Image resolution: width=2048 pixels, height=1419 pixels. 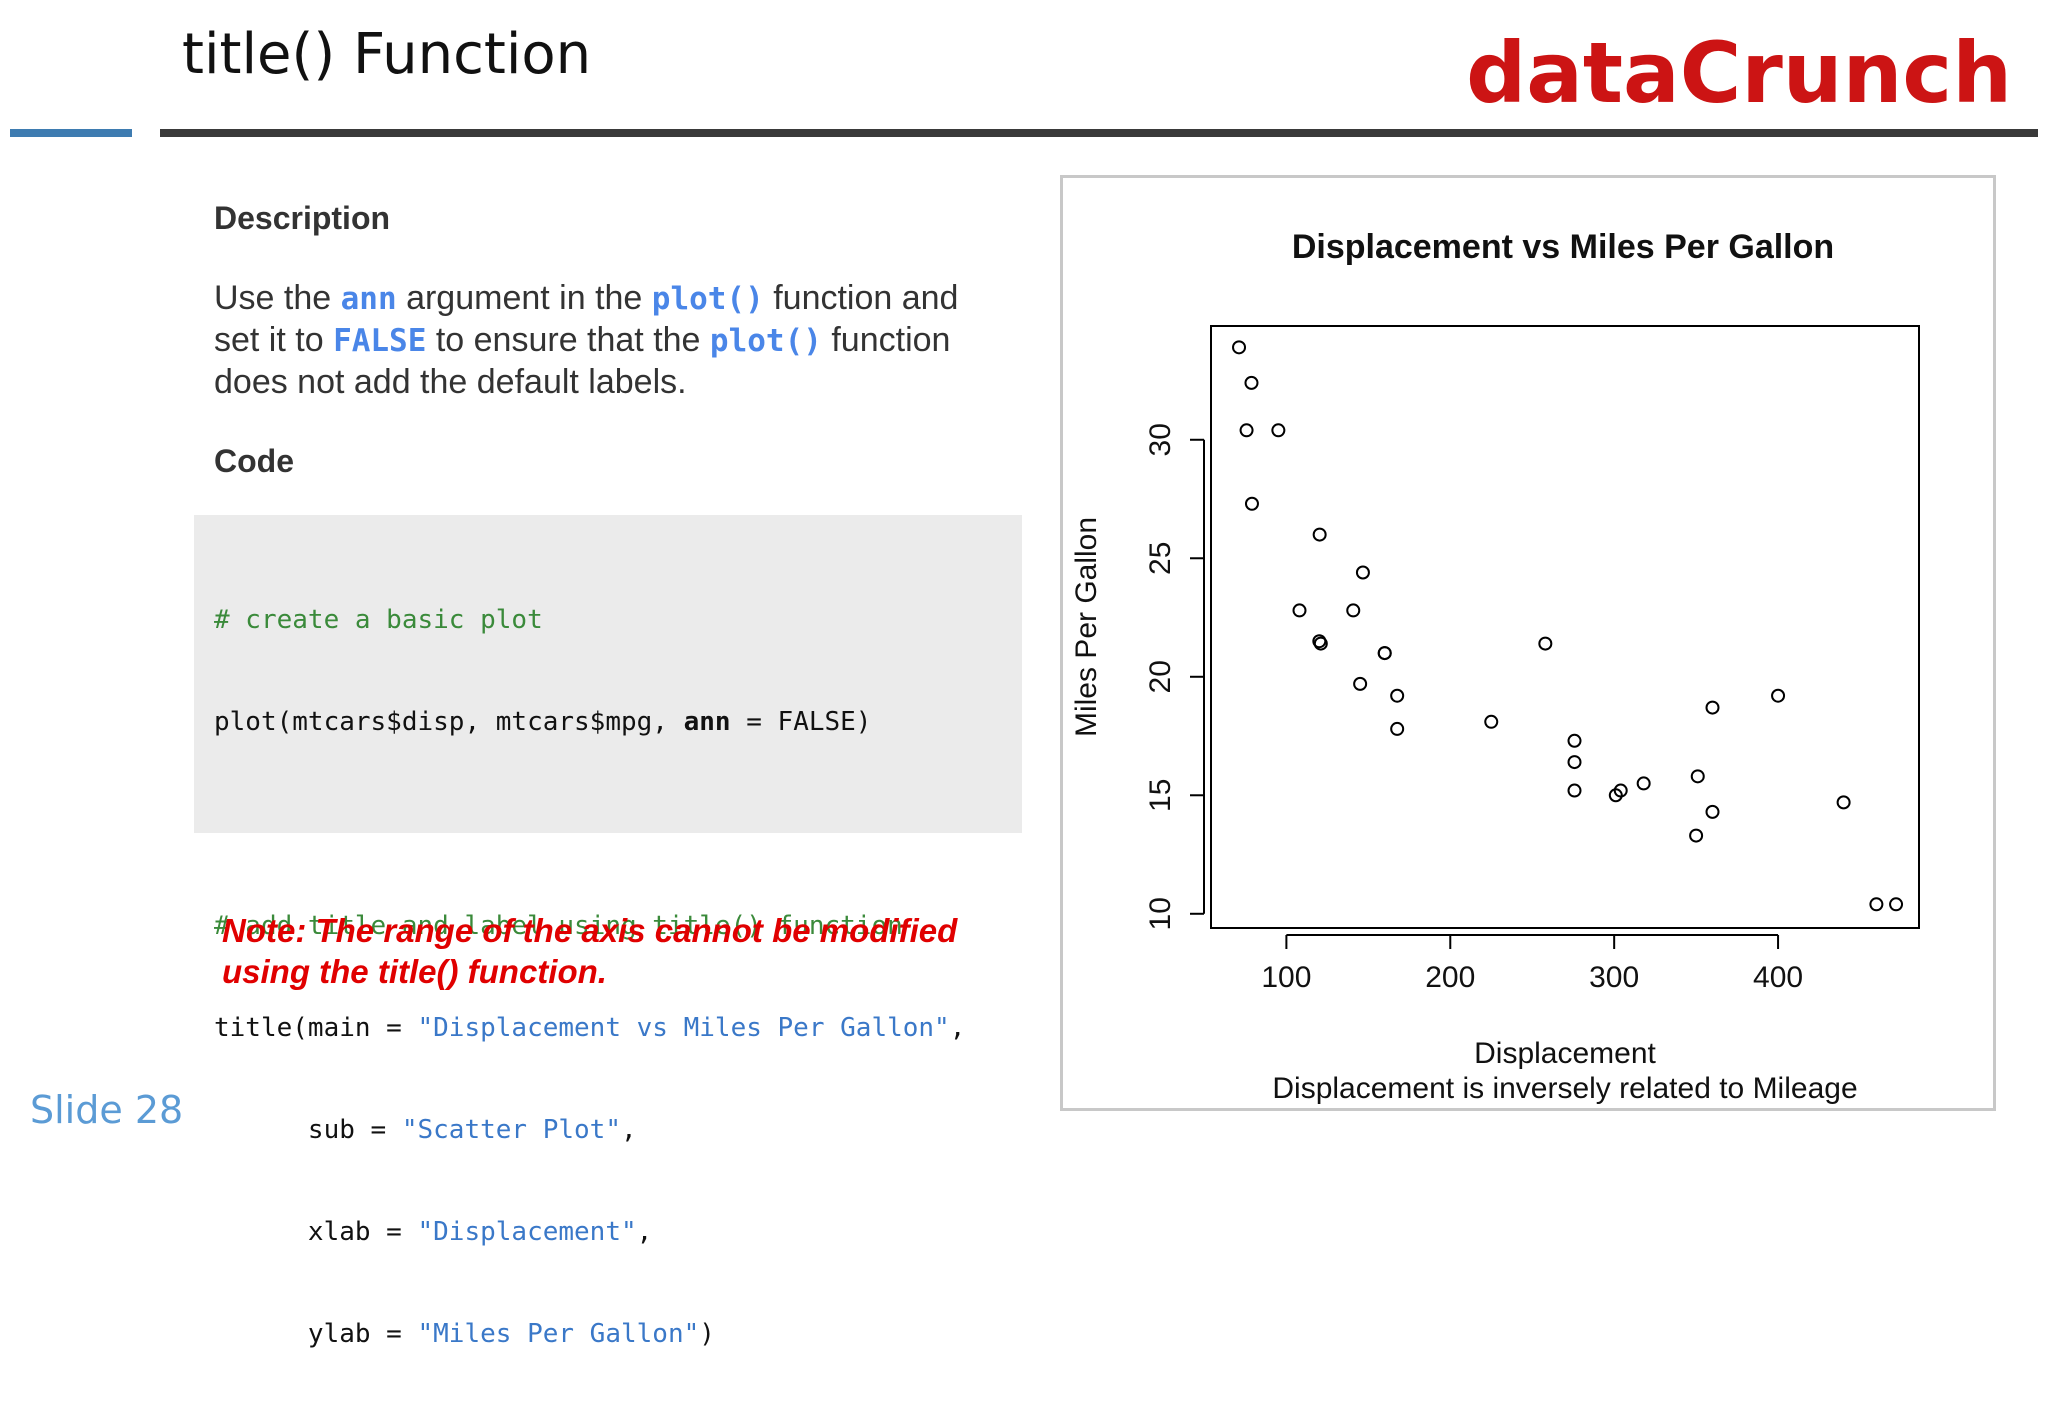 I want to click on header-rule, so click(x=1099, y=133).